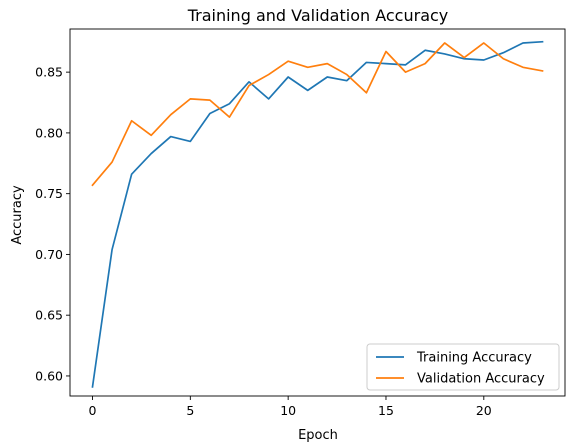 The image size is (587, 444). What do you see at coordinates (318, 435) in the screenshot?
I see `x-axis-label: Epoch` at bounding box center [318, 435].